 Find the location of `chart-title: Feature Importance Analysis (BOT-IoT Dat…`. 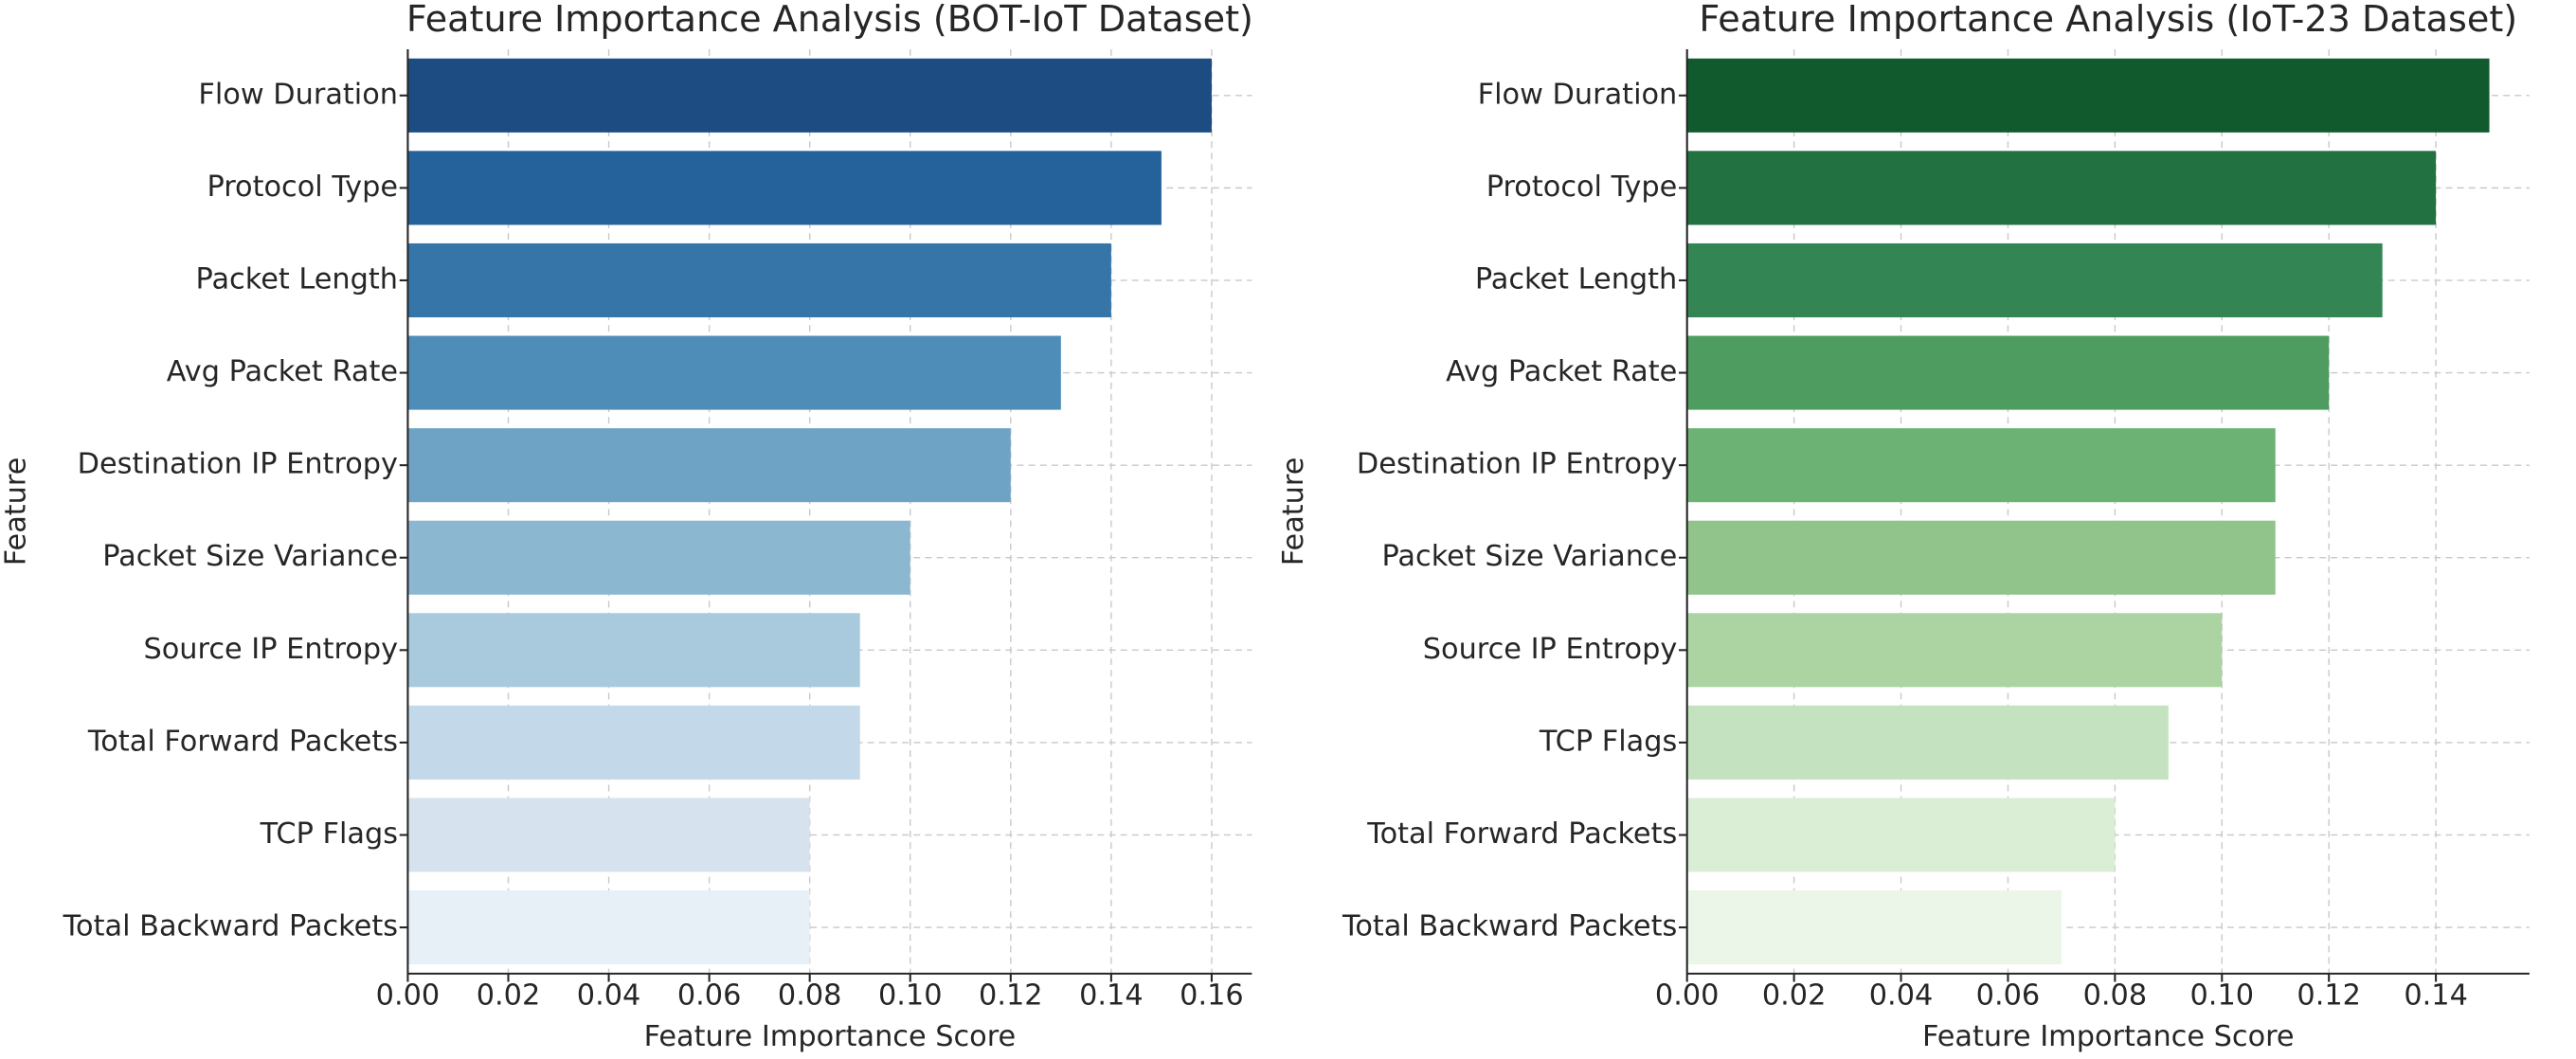

chart-title: Feature Importance Analysis (BOT-IoT Dat… is located at coordinates (829, 20).